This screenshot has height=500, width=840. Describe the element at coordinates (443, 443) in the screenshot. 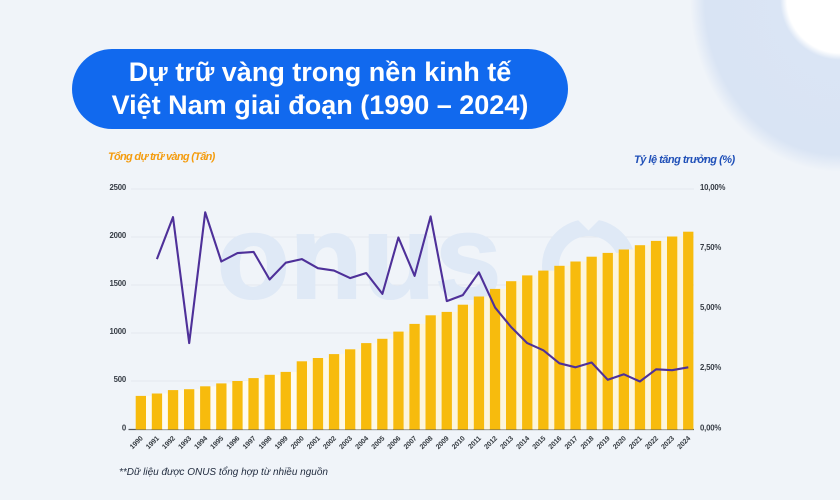

I see `svg-text: 2009` at that location.